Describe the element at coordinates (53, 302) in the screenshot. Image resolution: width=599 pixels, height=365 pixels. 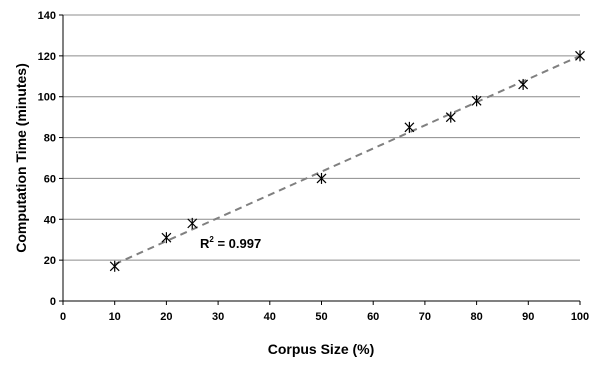
I see `y-tick-label: 0` at that location.